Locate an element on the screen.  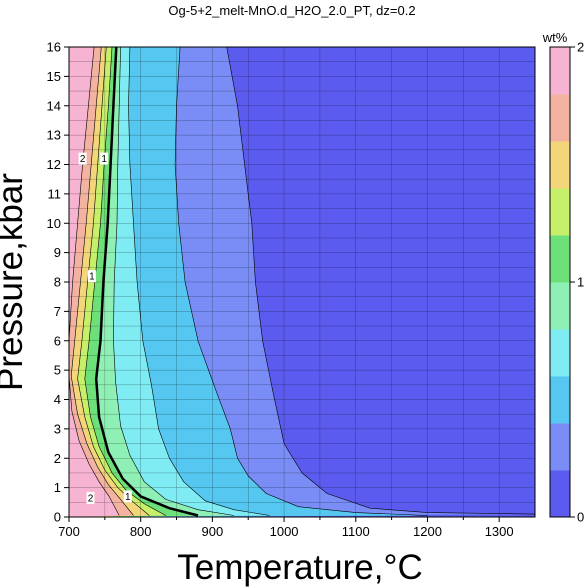
colorbar-label: wt% is located at coordinates (555, 37).